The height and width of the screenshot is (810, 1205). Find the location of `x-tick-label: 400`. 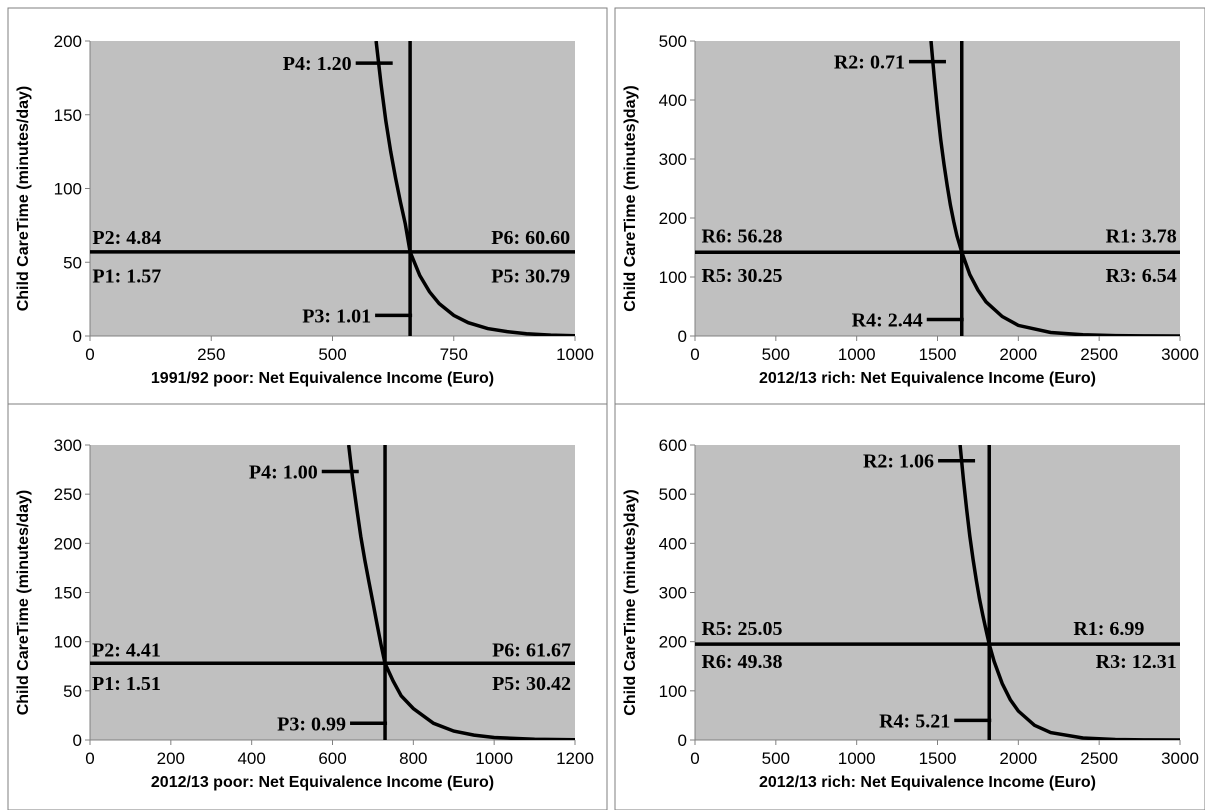

x-tick-label: 400 is located at coordinates (251, 758).